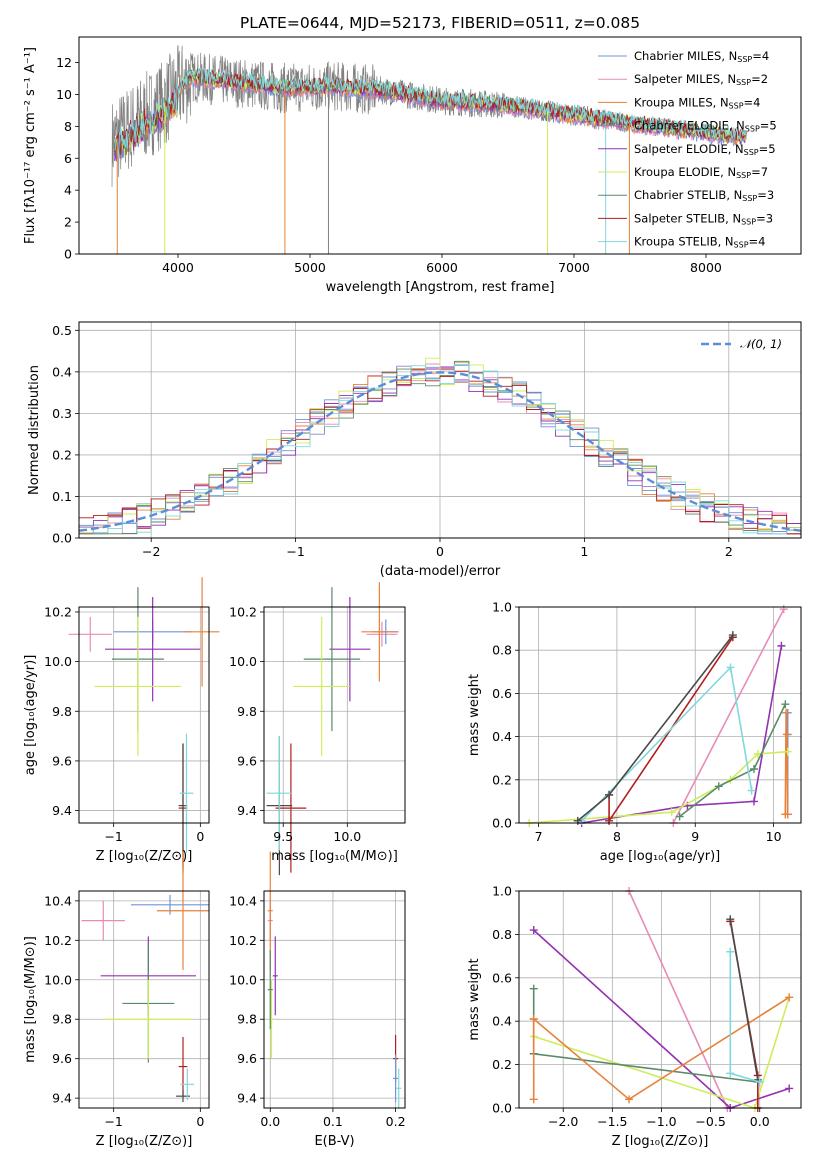  What do you see at coordinates (334, 1141) in the screenshot?
I see `x-axis-label: E(B-V)` at bounding box center [334, 1141].